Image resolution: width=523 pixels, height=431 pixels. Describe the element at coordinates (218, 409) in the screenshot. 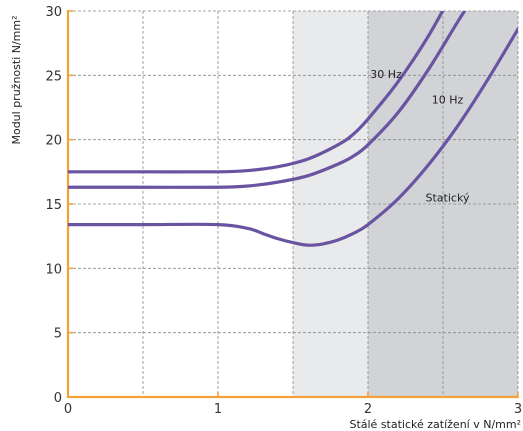

I see `x-tick-label: 1` at that location.